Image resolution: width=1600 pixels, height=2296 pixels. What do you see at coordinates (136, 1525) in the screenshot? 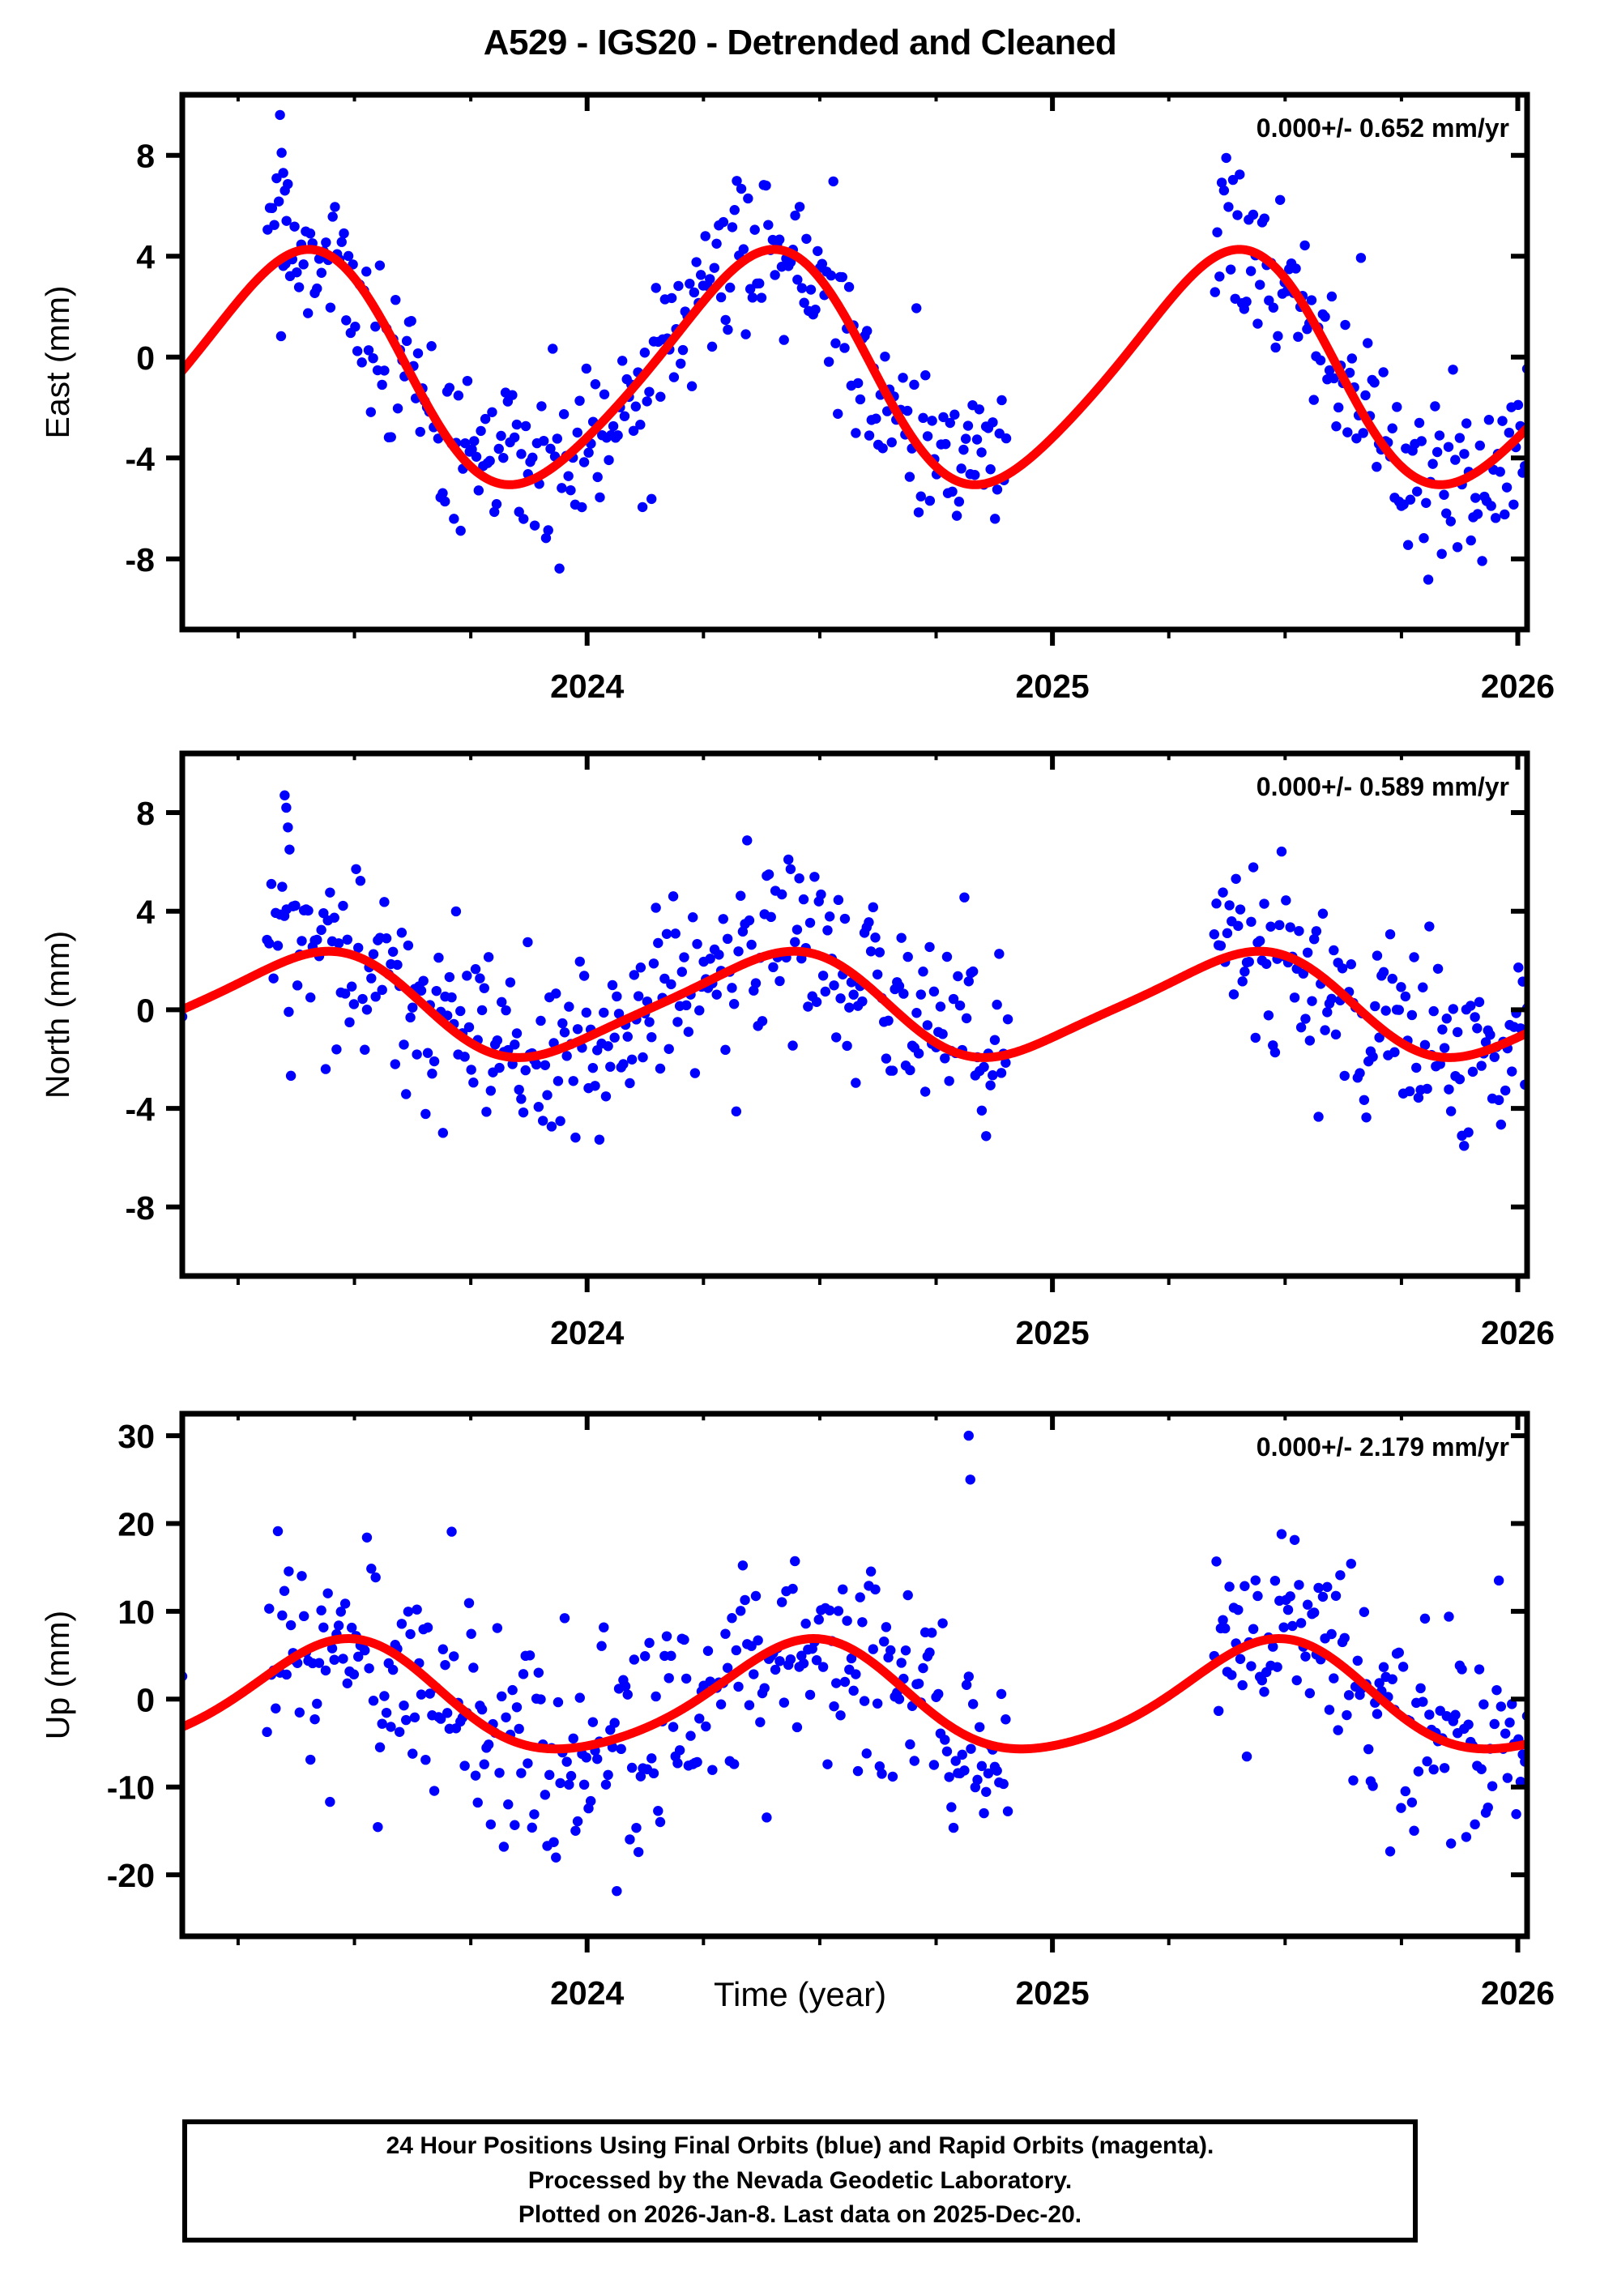
I see `y-tick-label: 20` at bounding box center [136, 1525].